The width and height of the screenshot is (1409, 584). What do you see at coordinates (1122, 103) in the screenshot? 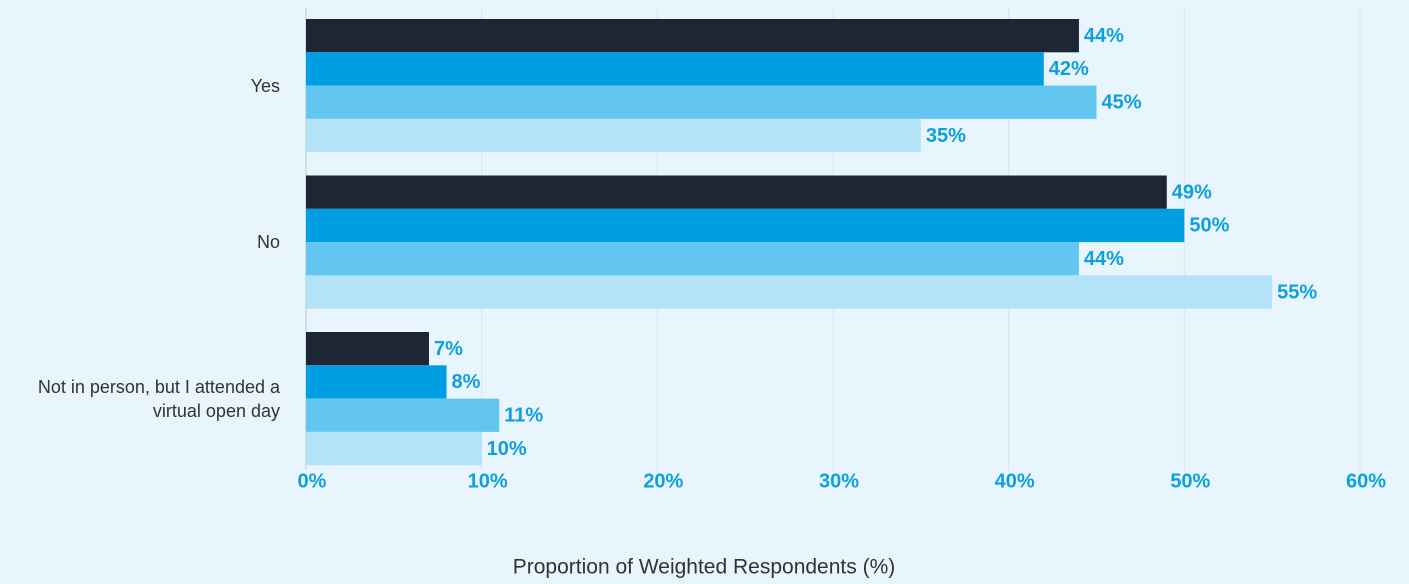
I see `value-label: 45%` at bounding box center [1122, 103].